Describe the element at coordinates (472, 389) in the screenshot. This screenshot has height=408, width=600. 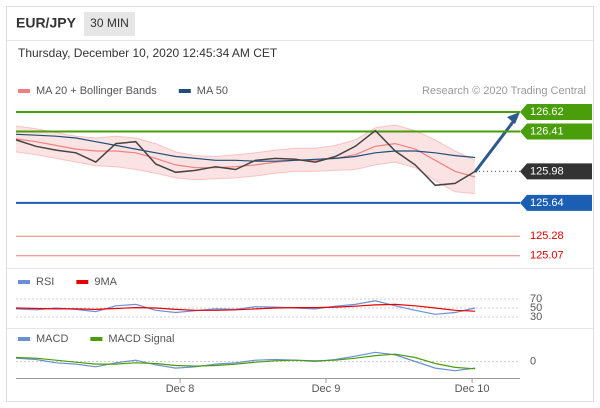
I see `x-tick-label: Dec 10` at that location.